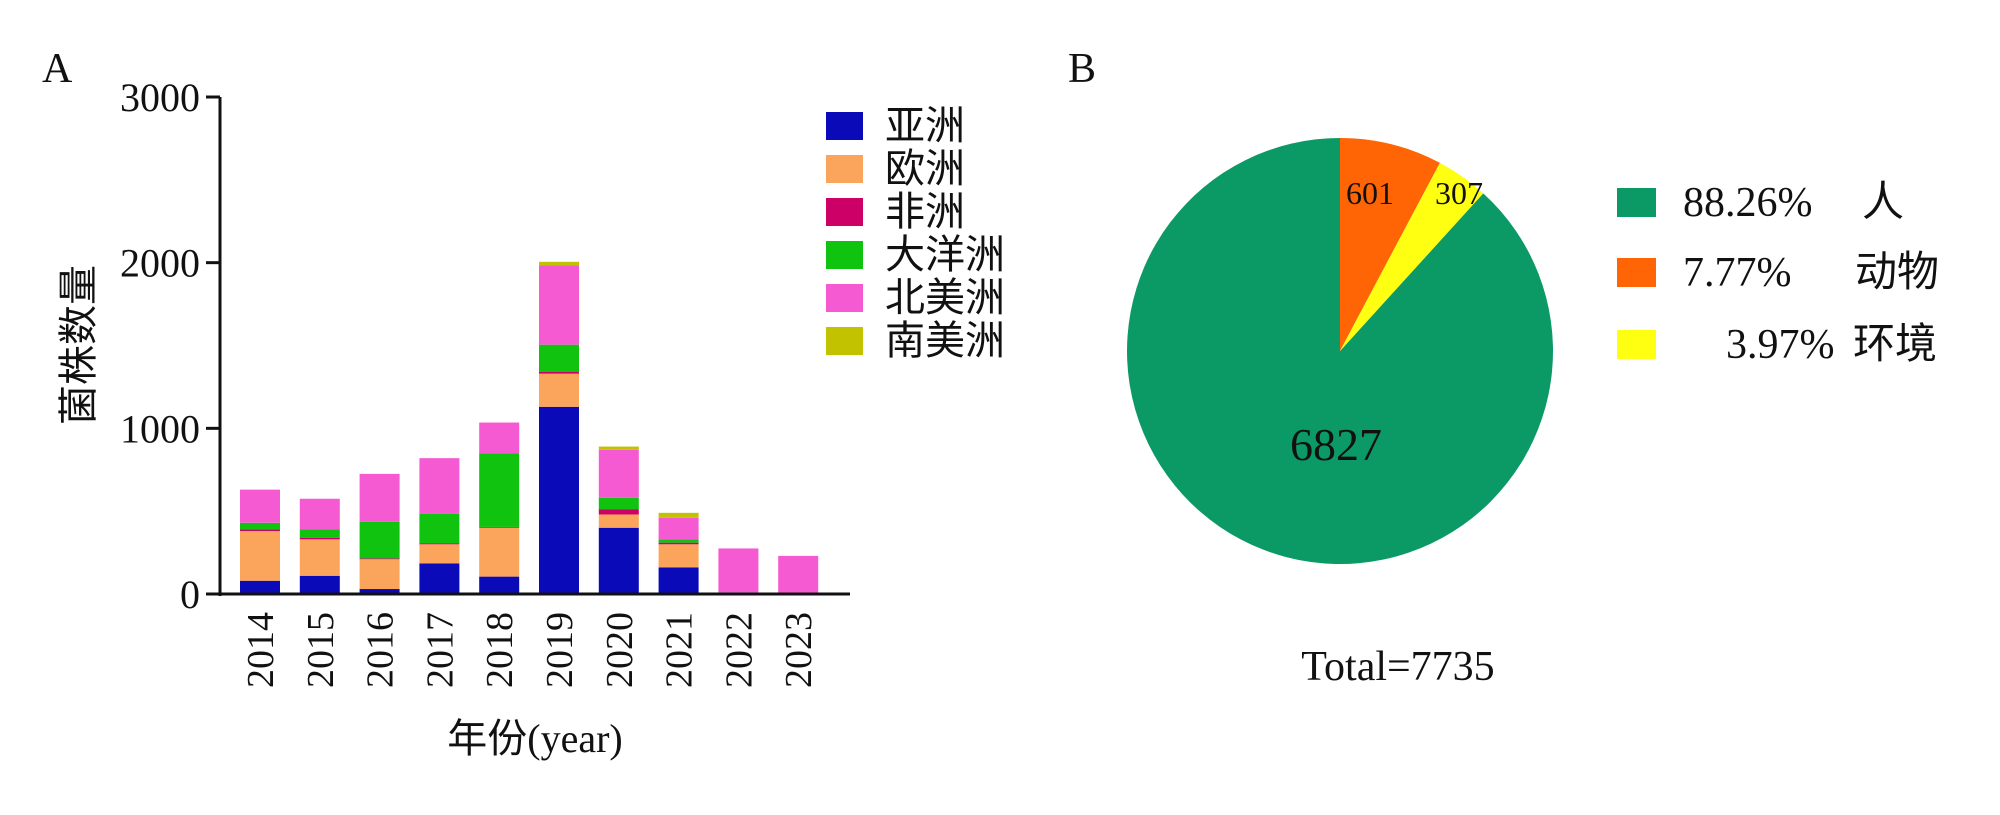  I want to click on bar-segment-2014-大洋洲, so click(260, 526).